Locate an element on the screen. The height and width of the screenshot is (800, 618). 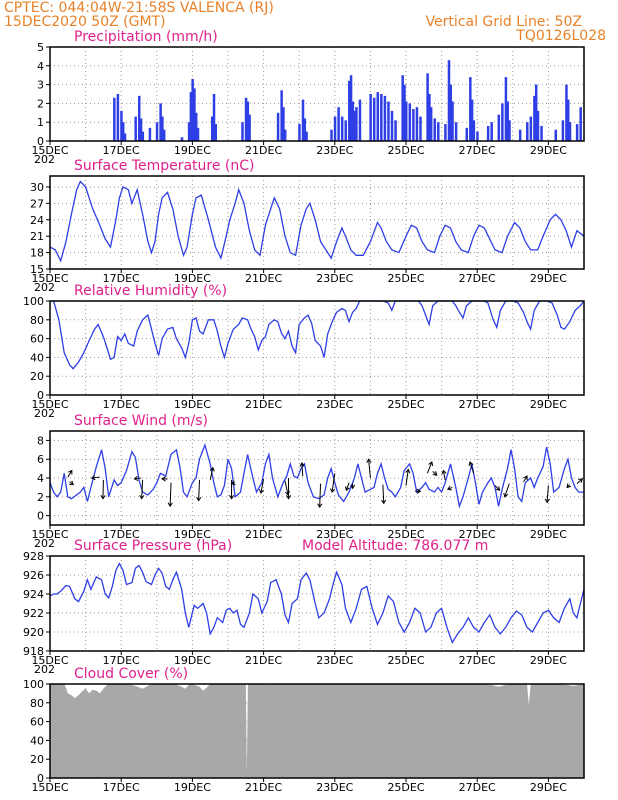
y-tick-label: 100 is located at coordinates (33, 684).